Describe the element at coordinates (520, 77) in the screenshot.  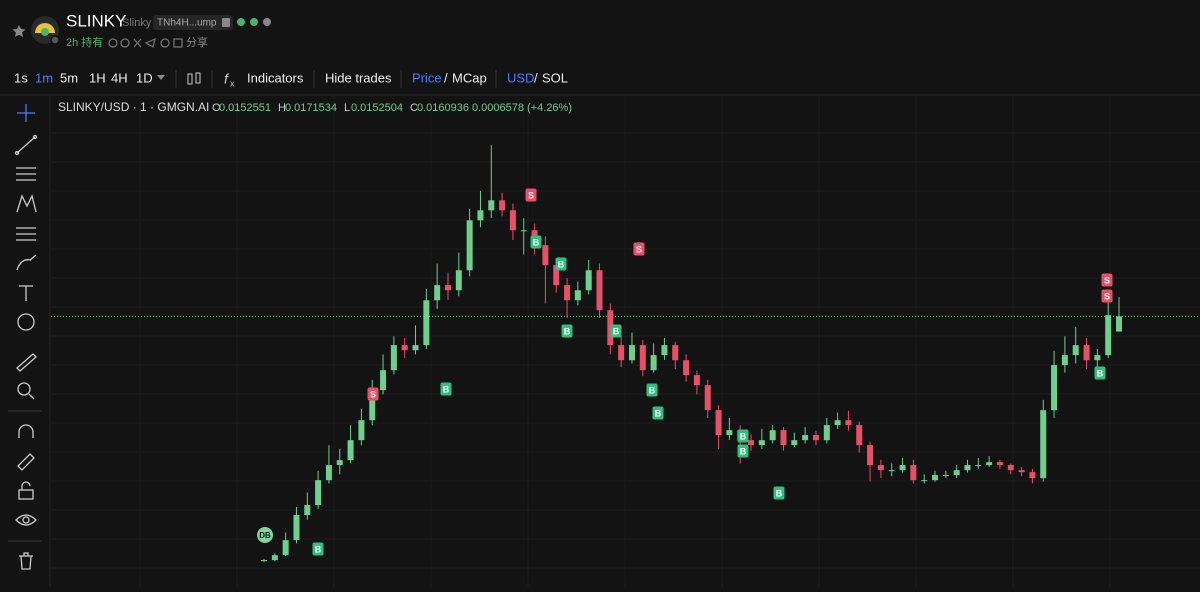
I see `usd-toggle: USD` at that location.